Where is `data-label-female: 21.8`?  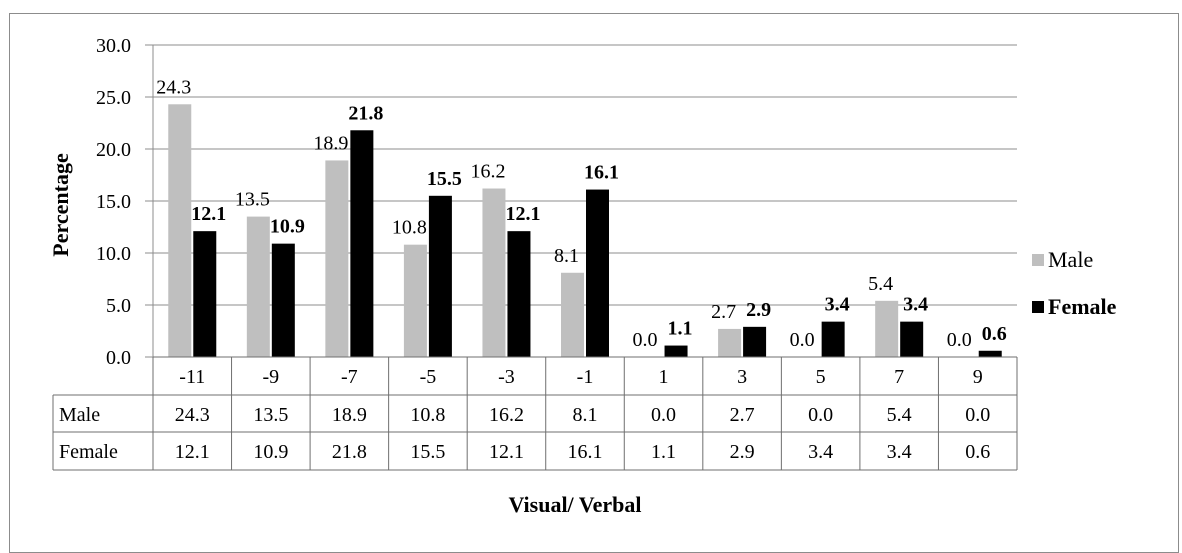 data-label-female: 21.8 is located at coordinates (365, 113).